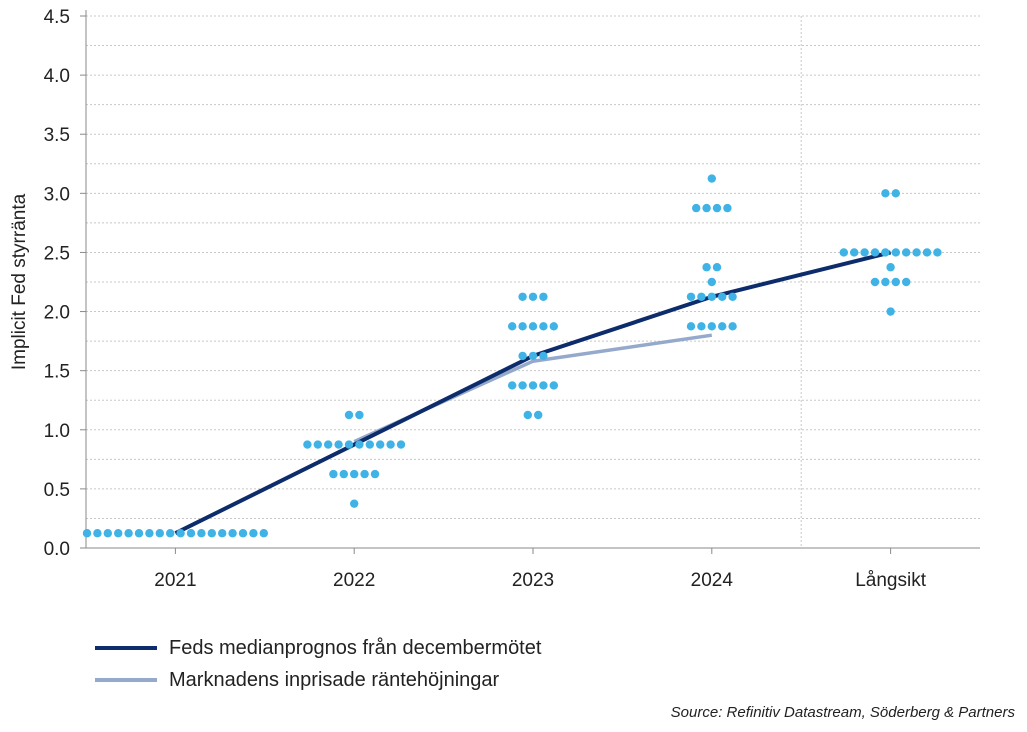  Describe the element at coordinates (334, 679) in the screenshot. I see `legend-label-market: Marknadens inprisade räntehöjningar` at that location.